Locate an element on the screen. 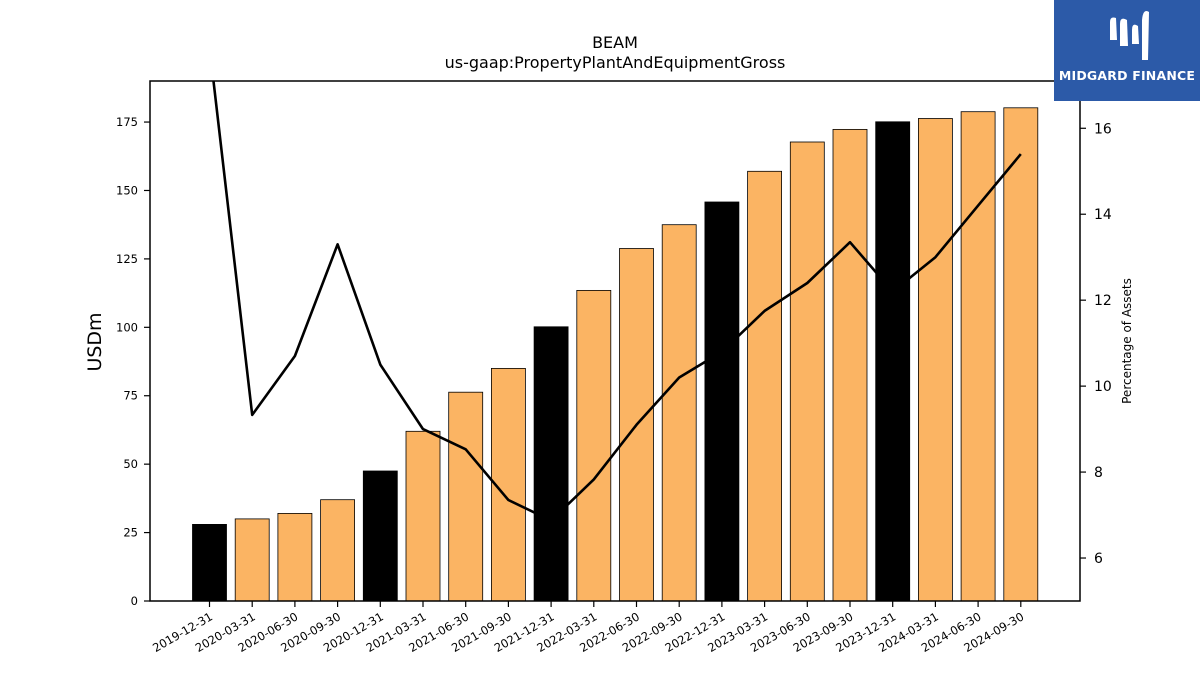 This screenshot has height=675, width=1200. y-tick-label: 25 is located at coordinates (130, 533).